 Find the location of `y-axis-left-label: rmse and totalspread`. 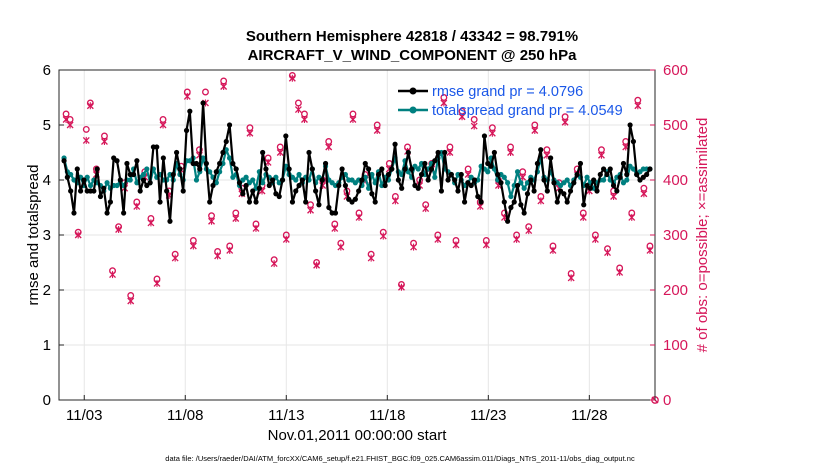

y-axis-left-label: rmse and totalspread is located at coordinates (33, 235).